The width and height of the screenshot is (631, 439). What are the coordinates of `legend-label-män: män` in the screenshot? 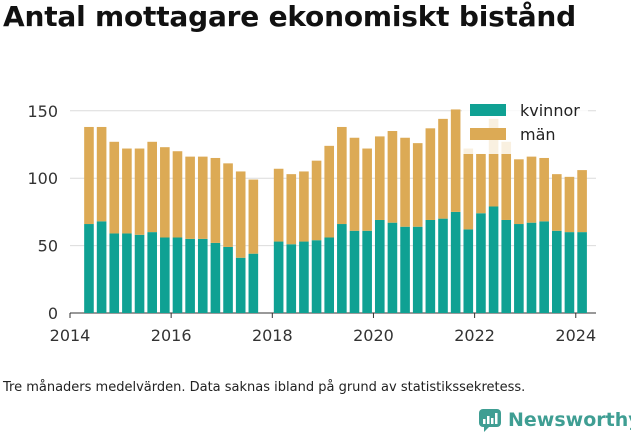 It's located at (538, 134).